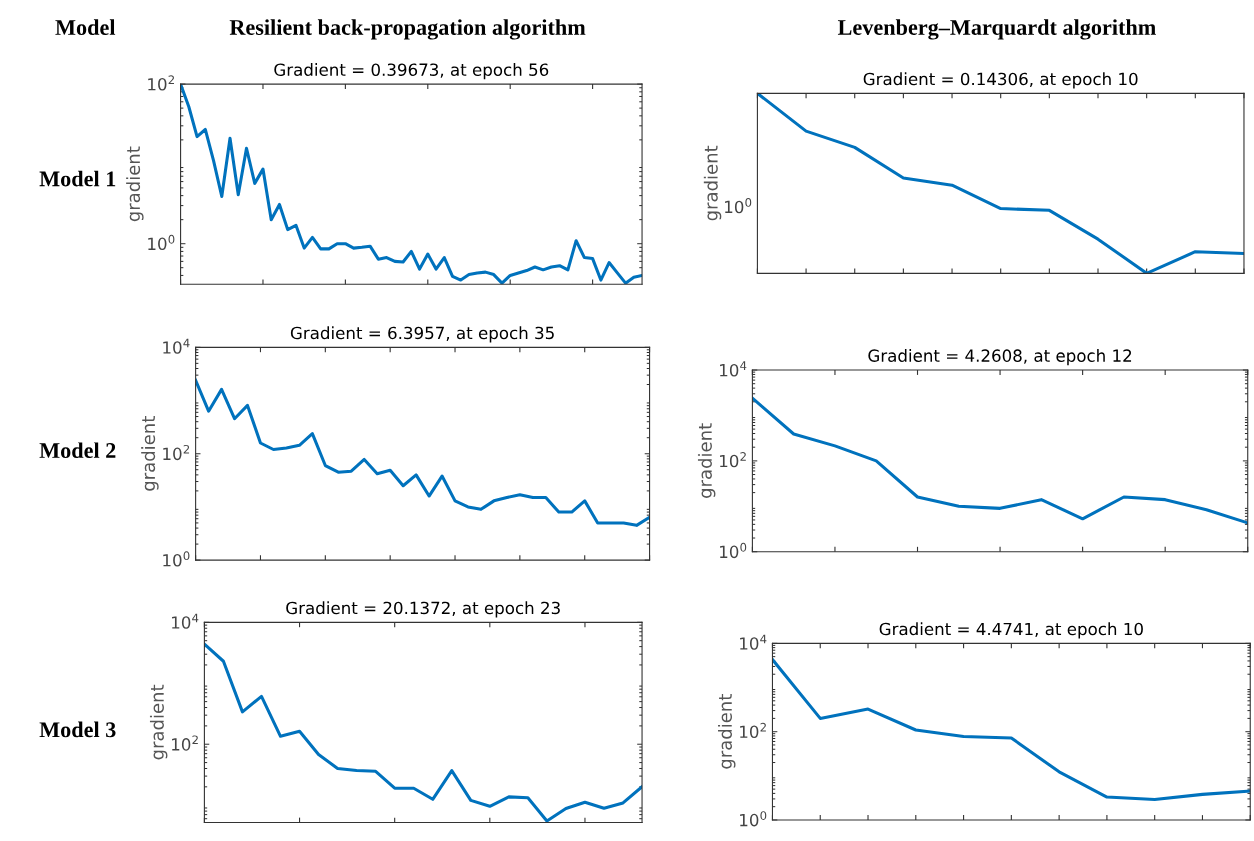 This screenshot has height=841, width=1254. Describe the element at coordinates (1000, 80) in the screenshot. I see `chart-title: Gradient = 0.14306, at epoch 10` at that location.